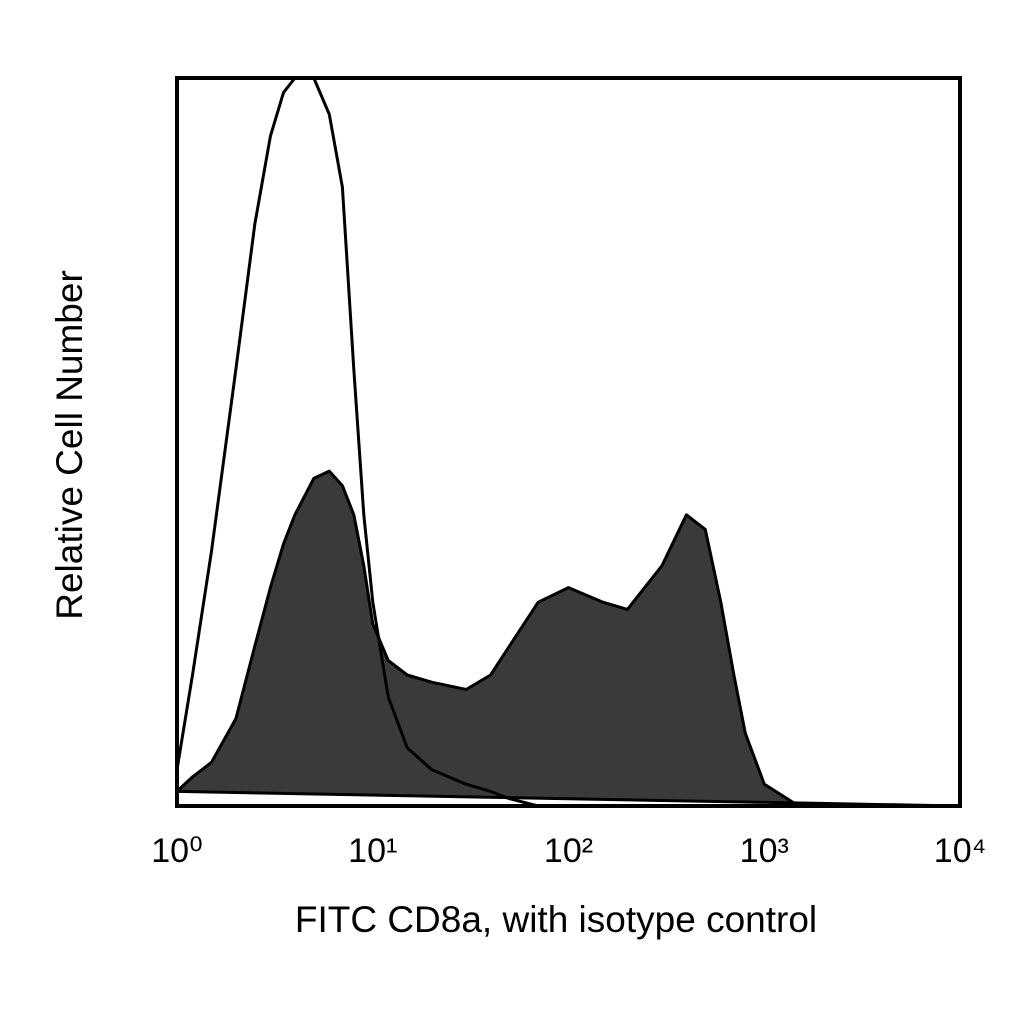 This screenshot has height=1024, width=1024. What do you see at coordinates (372, 851) in the screenshot?
I see `x-tick-label: 10¹` at bounding box center [372, 851].